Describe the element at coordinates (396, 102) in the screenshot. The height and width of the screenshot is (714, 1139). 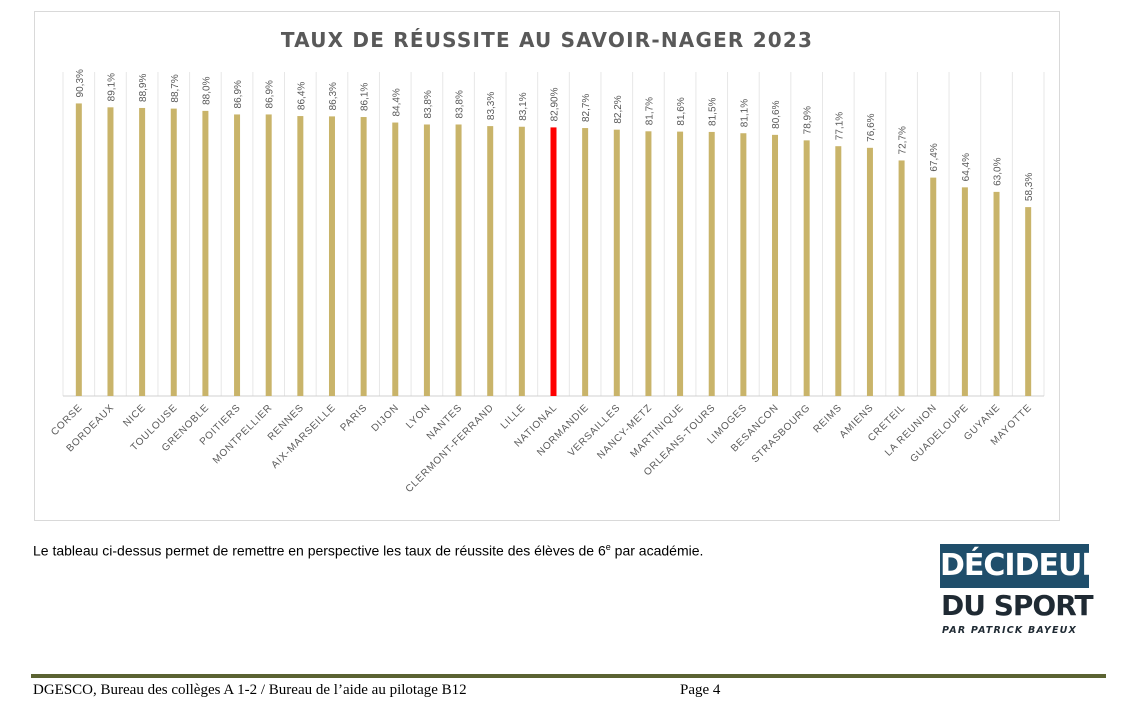
I see `value-label: 84,4%` at that location.